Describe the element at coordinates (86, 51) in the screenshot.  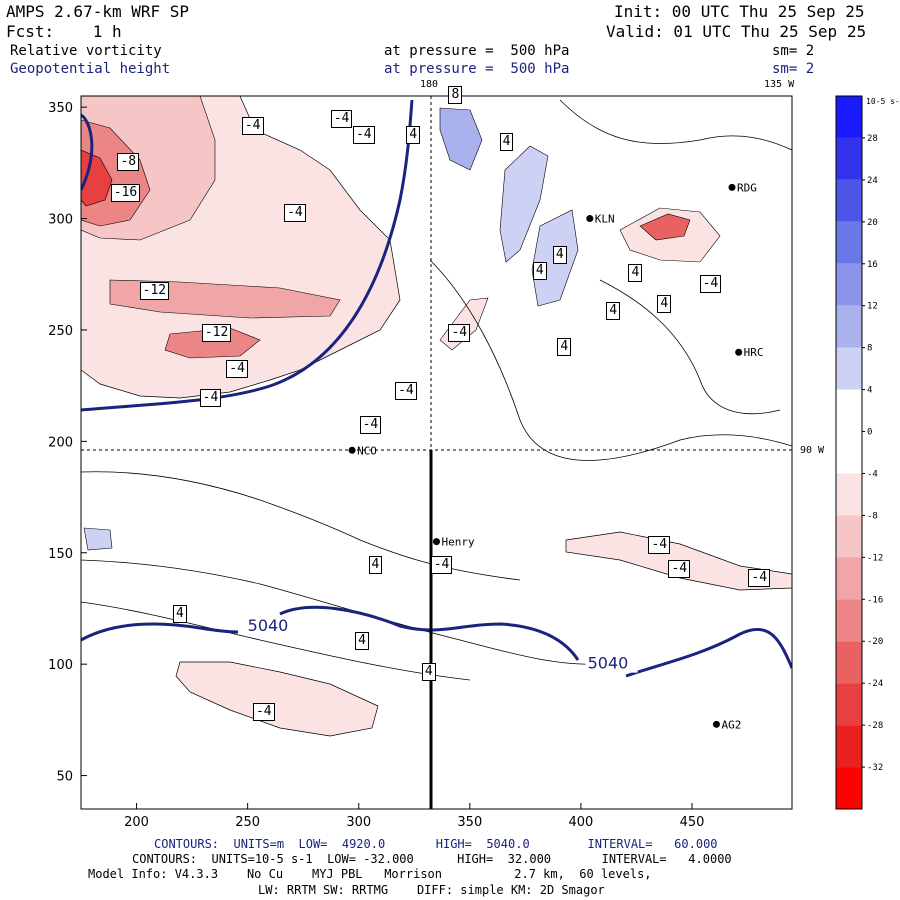
I see `field1-name: Relative vorticity` at that location.